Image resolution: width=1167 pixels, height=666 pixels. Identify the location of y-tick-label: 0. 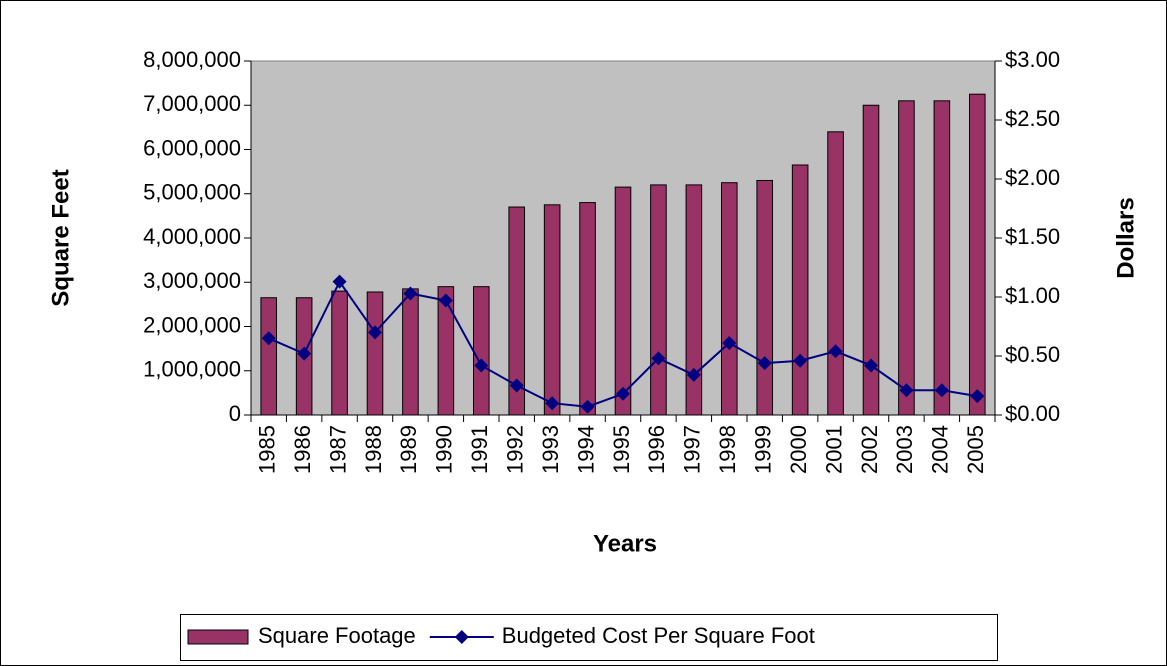
(235, 413).